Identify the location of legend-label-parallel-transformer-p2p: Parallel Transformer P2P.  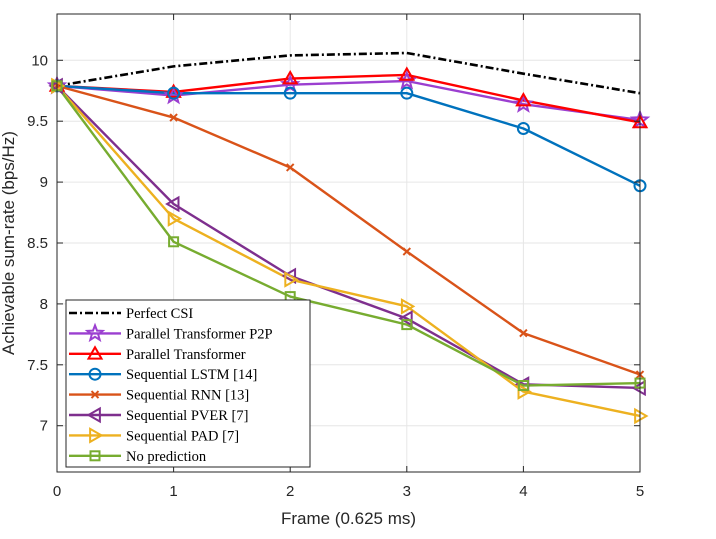
(199, 334).